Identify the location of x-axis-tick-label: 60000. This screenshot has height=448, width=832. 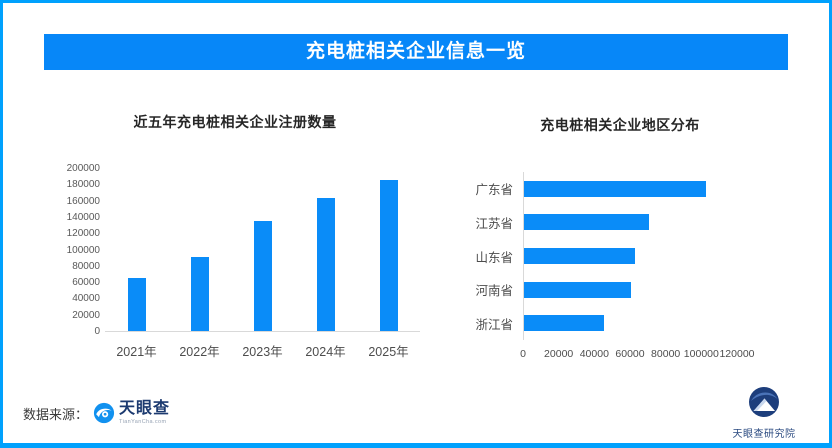
(630, 354).